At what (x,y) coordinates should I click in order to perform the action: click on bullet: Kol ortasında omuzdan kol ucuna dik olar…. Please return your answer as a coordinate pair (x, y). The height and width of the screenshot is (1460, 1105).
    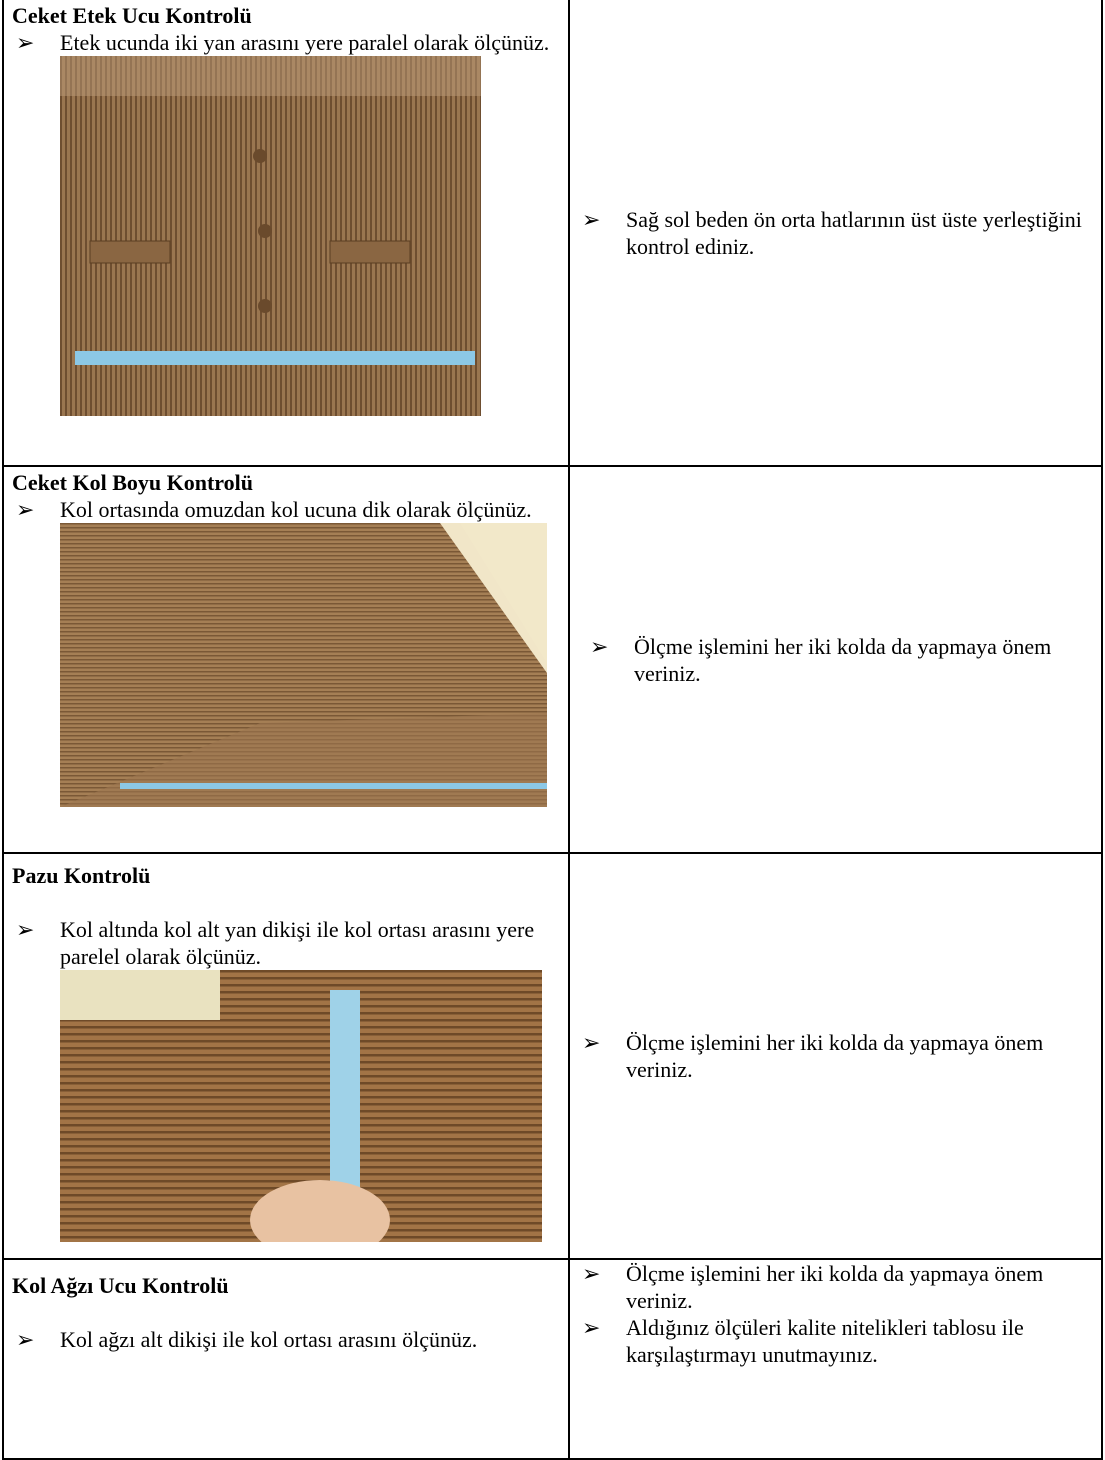
    Looking at the image, I should click on (286, 509).